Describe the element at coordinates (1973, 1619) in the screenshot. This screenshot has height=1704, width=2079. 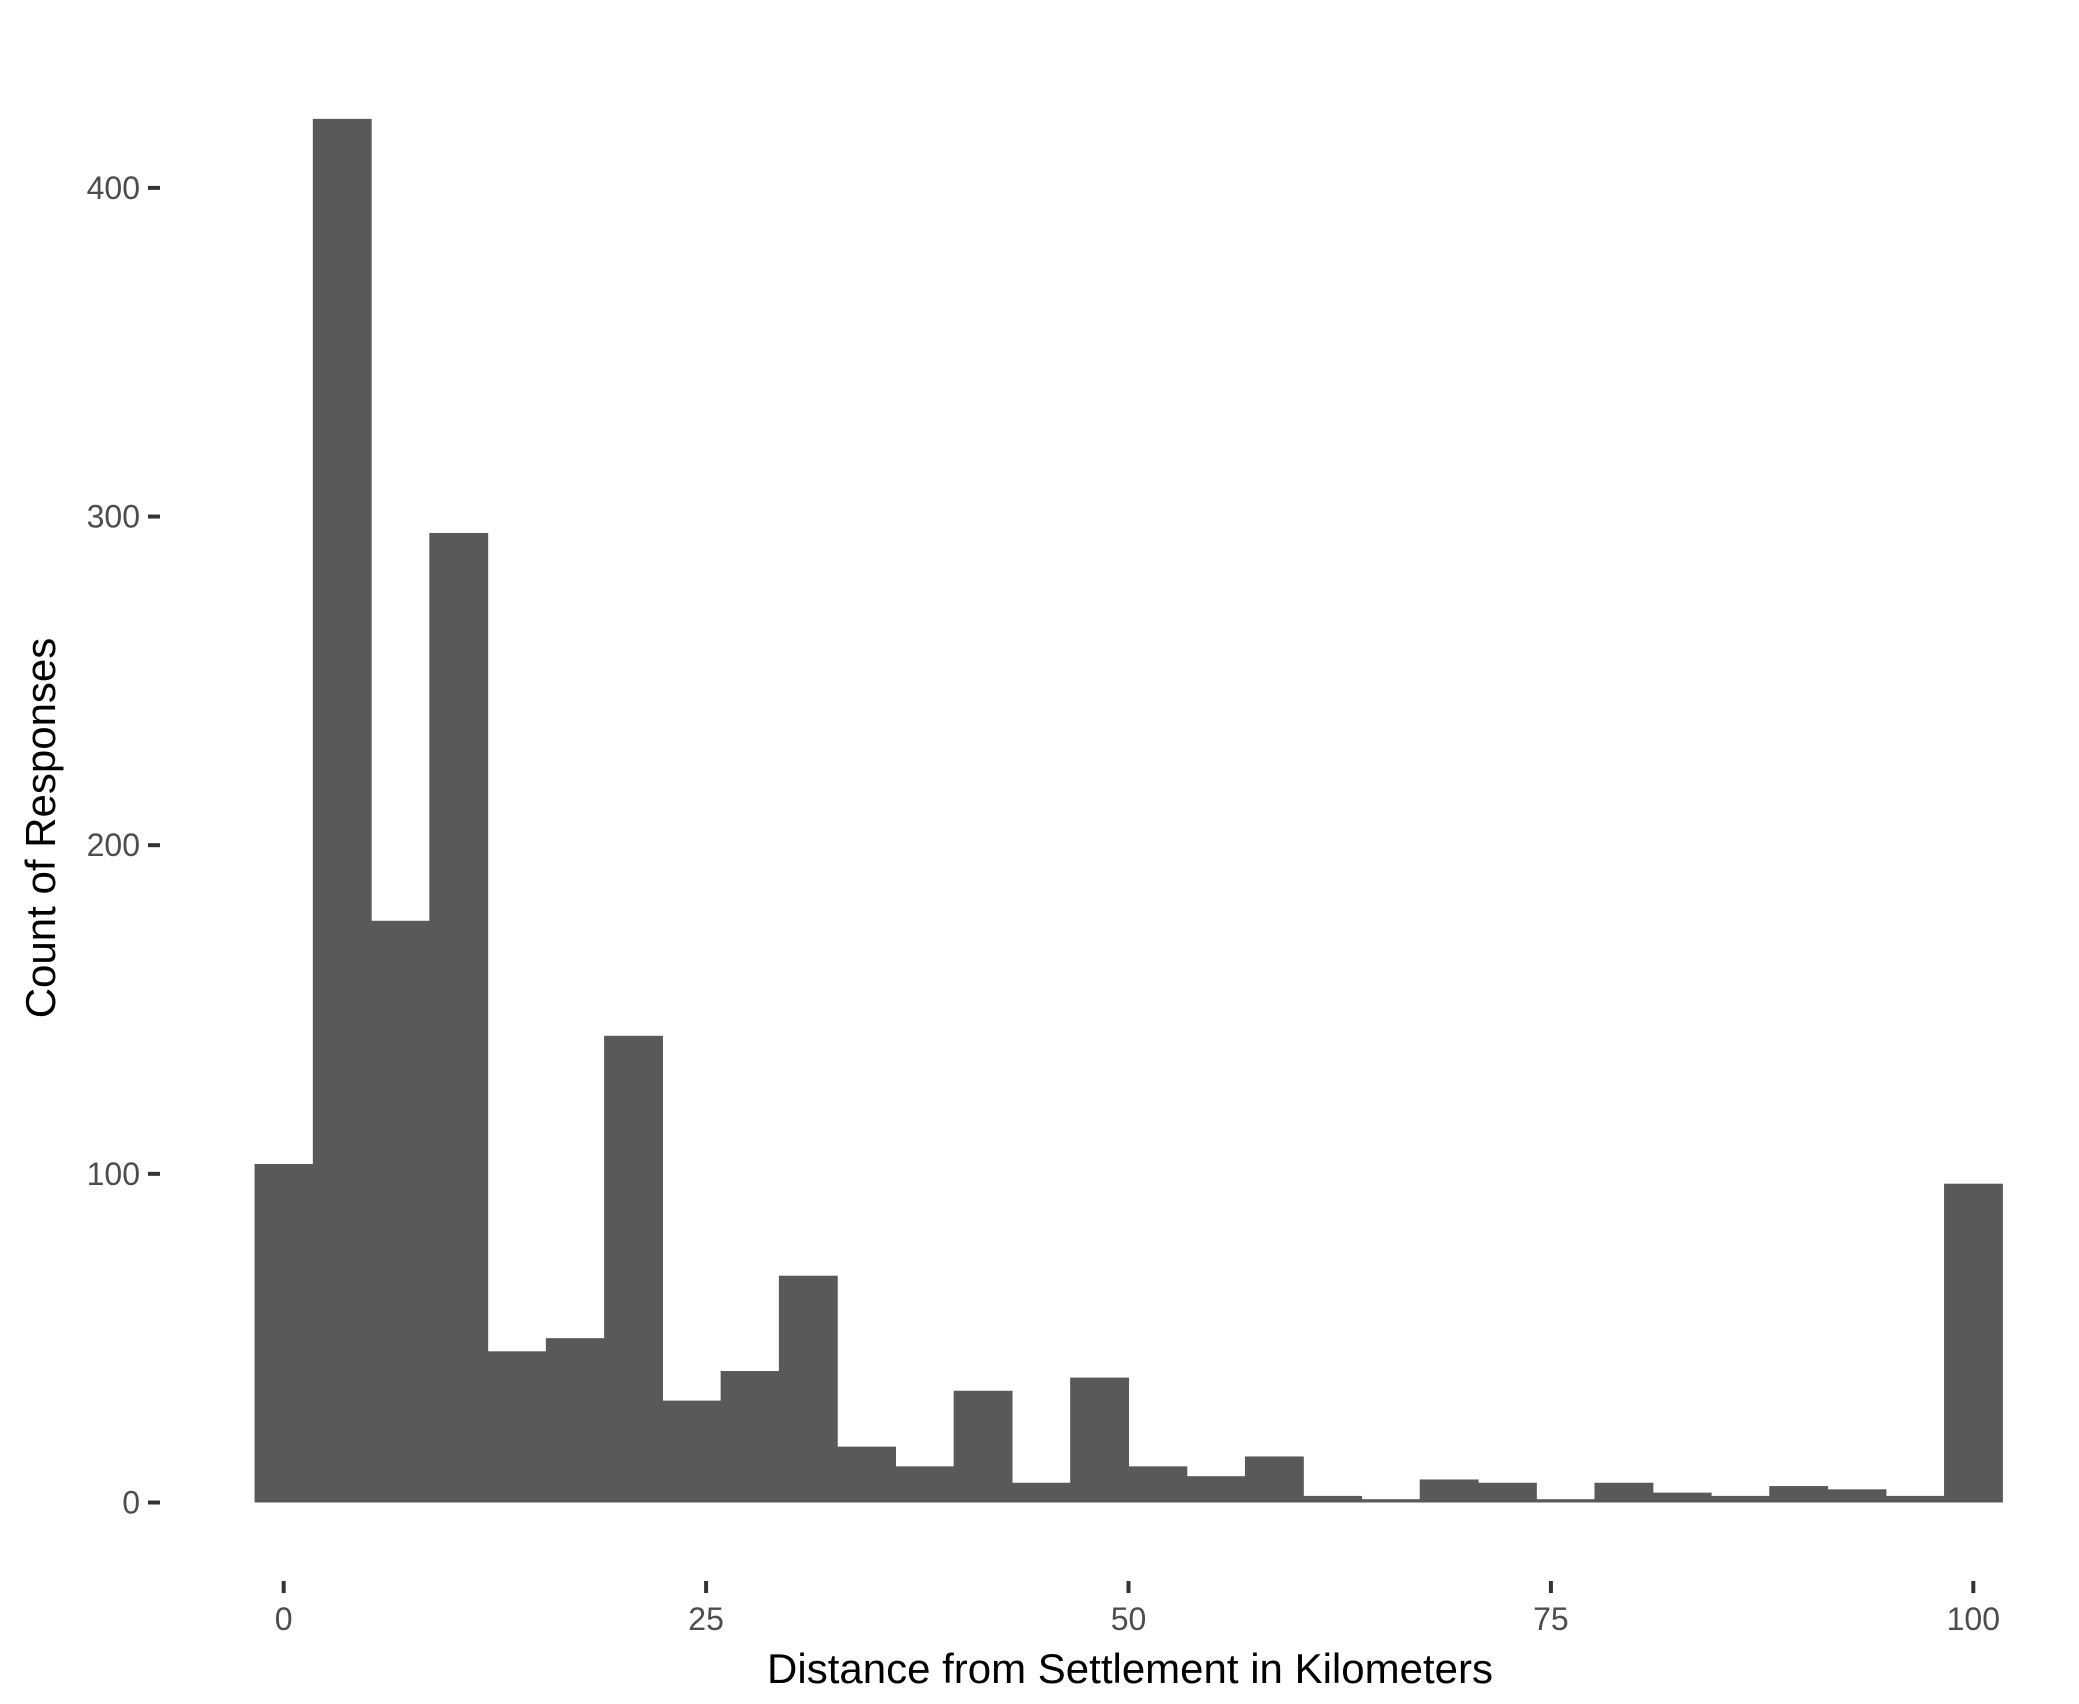
I see `x-tick-label: 100` at that location.